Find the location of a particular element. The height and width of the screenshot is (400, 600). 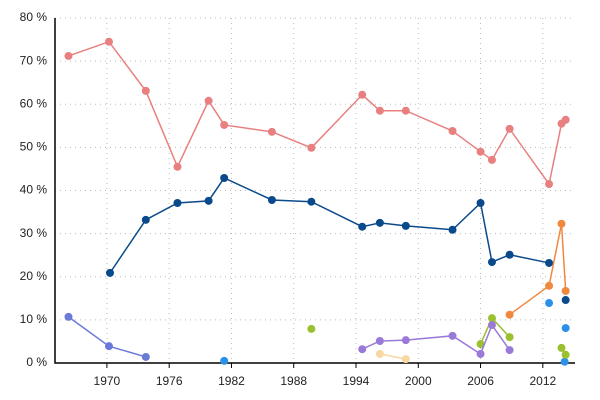

y-tick-label: 50 % is located at coordinates (34, 147).